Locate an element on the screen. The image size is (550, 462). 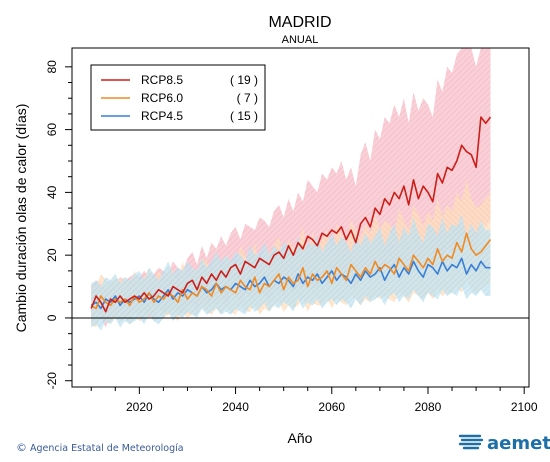
x-tick-label: 2040 is located at coordinates (235, 407).